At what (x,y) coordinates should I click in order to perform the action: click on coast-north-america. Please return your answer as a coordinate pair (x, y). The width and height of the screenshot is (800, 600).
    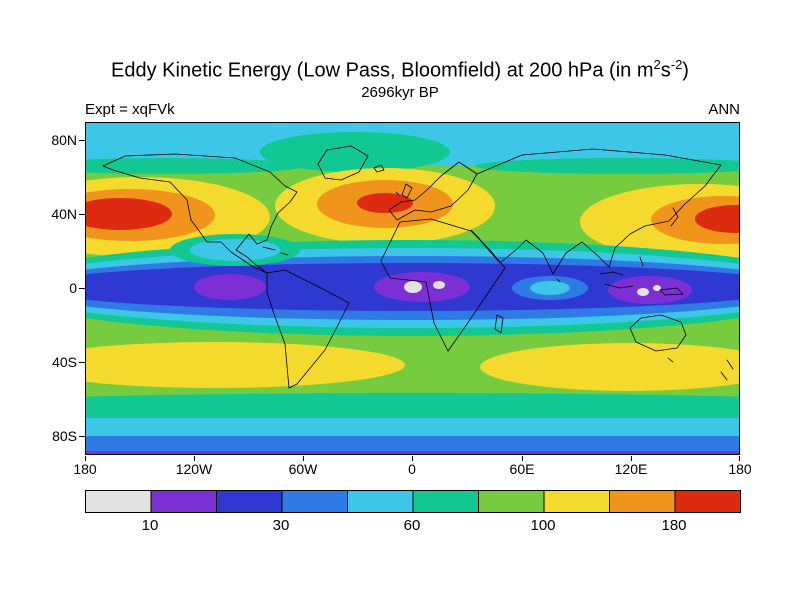
    Looking at the image, I should click on (200, 213).